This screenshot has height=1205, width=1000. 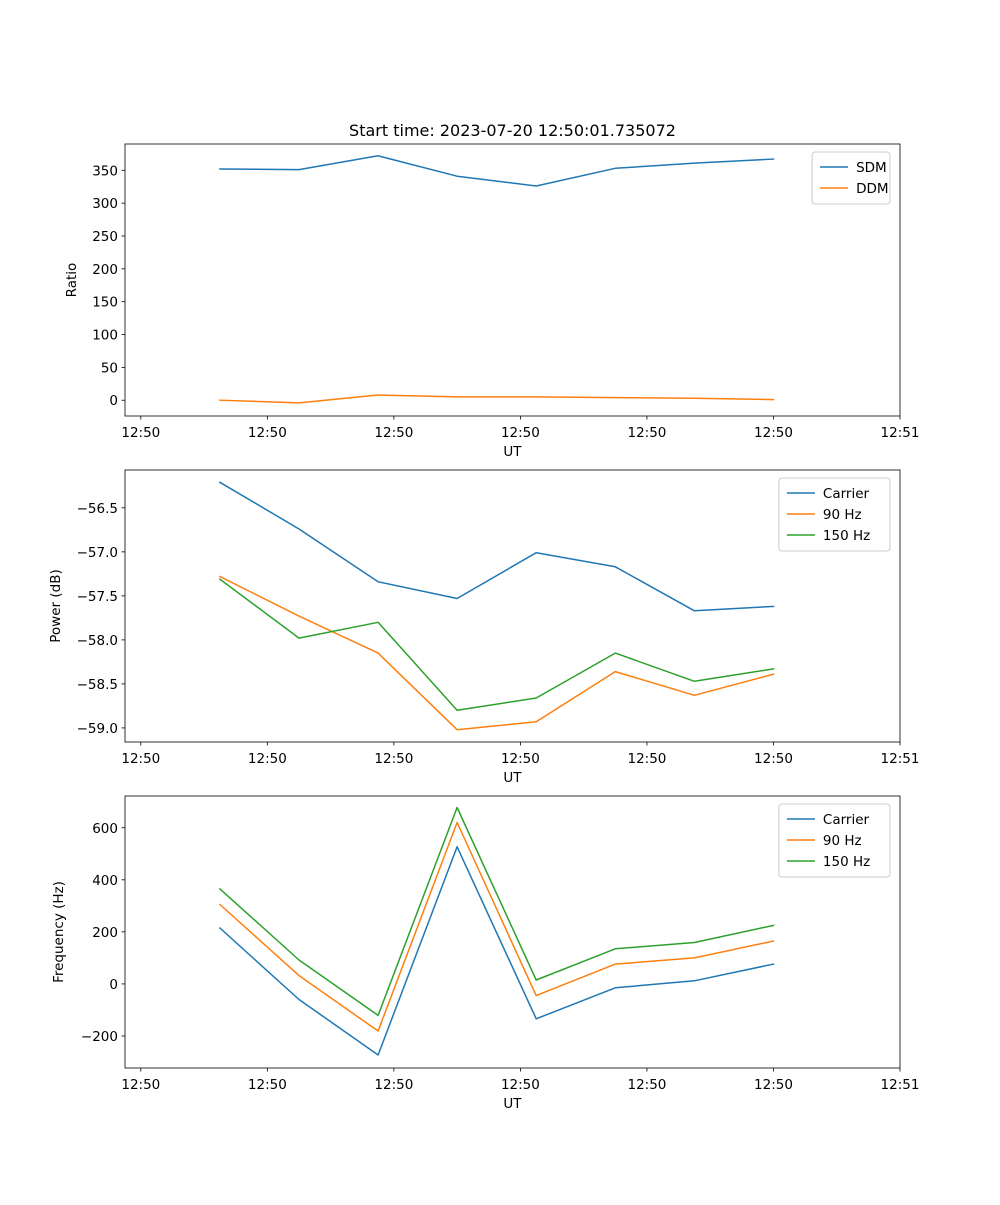 What do you see at coordinates (97, 553) in the screenshot?
I see `chart-2-y-tick-label: −57.0` at bounding box center [97, 553].